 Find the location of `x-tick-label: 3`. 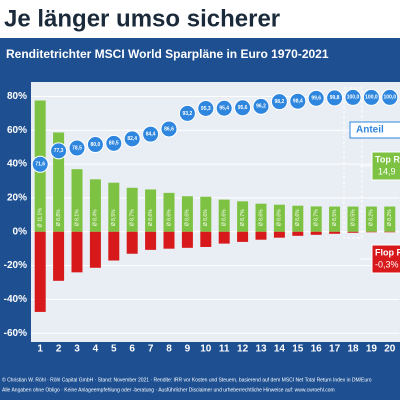

x-tick-label: 3 is located at coordinates (77, 349).